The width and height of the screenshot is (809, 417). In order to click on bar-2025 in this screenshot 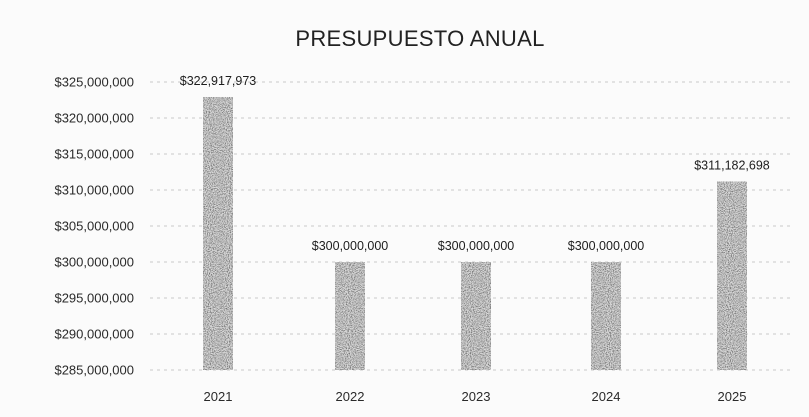, I will do `click(732, 275)`.